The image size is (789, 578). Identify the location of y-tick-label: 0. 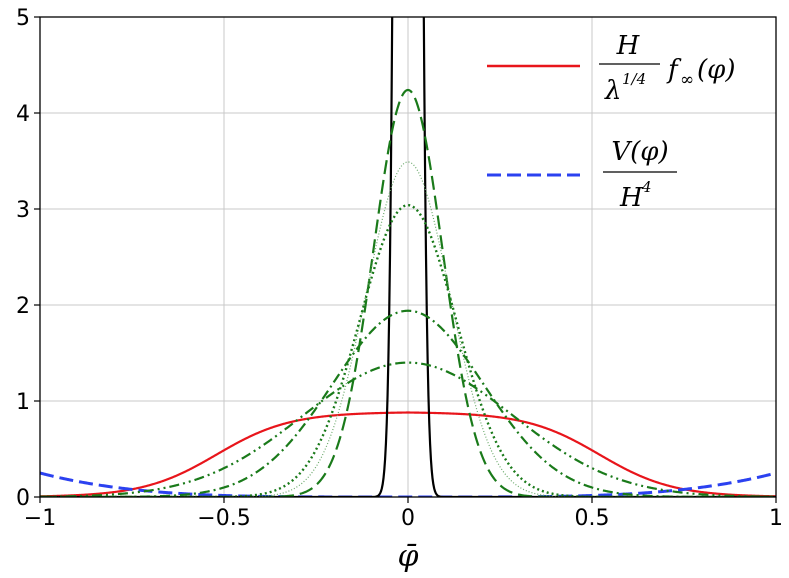
(23, 498).